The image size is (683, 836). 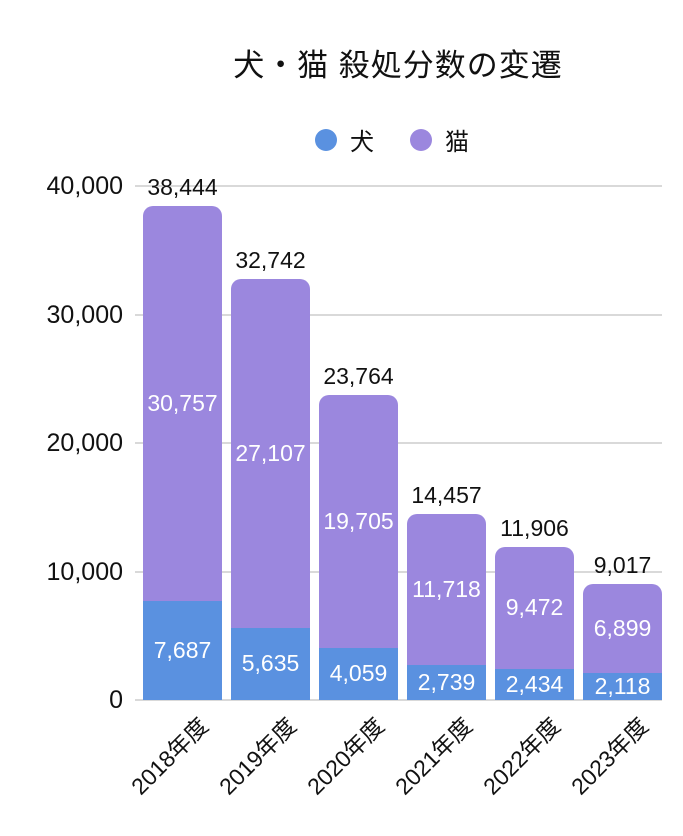 I want to click on segment-value-label-cat: 19,705, so click(x=358, y=520).